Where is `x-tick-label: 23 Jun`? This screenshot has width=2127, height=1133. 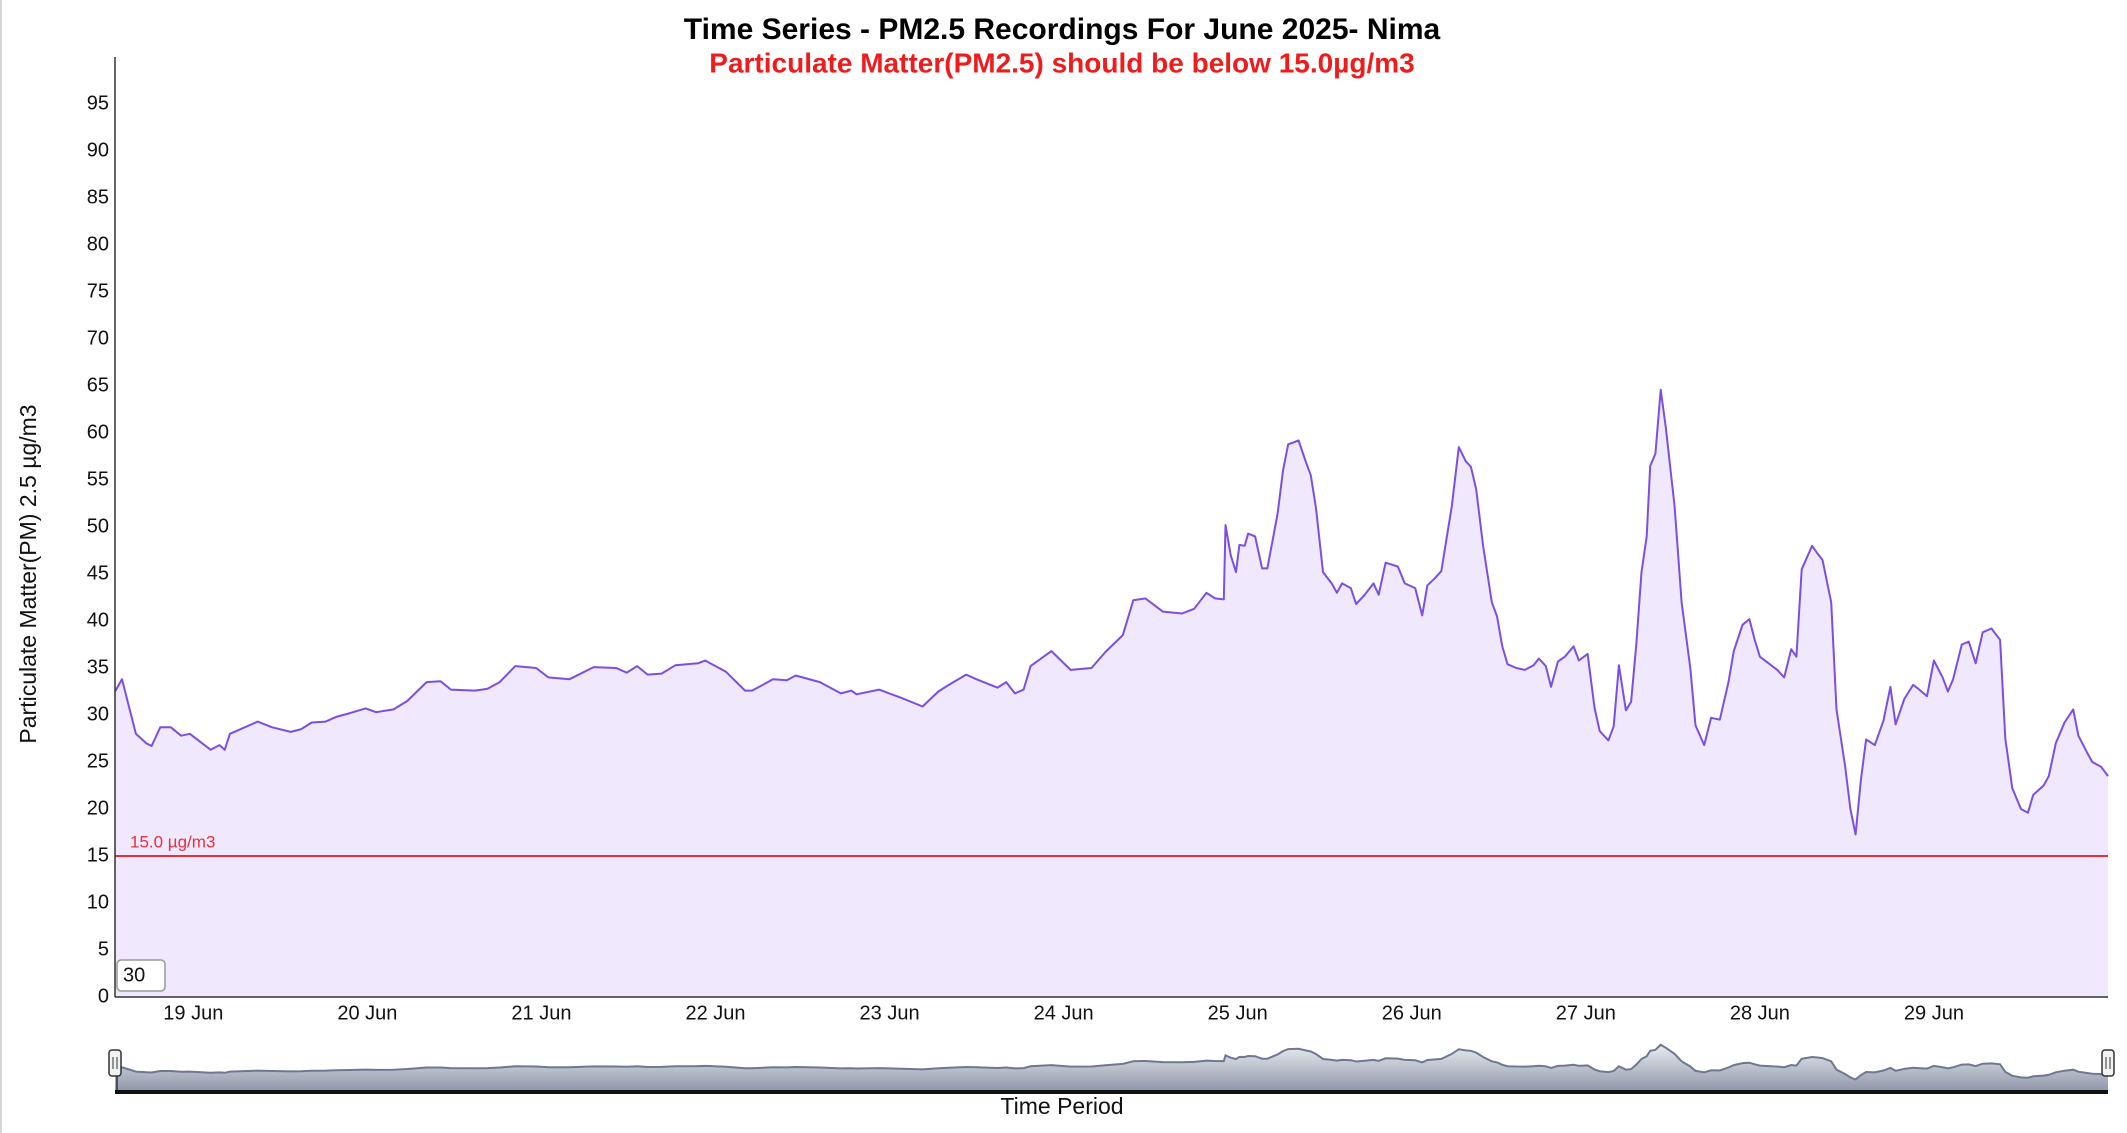 x-tick-label: 23 Jun is located at coordinates (890, 1013).